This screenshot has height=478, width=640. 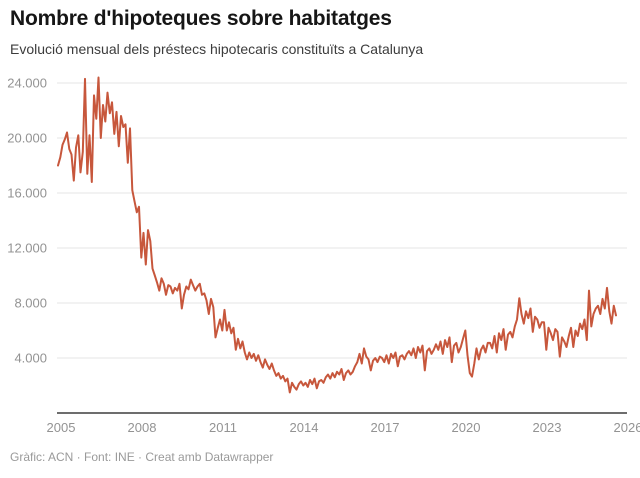 I want to click on x-tick-label: 2014, so click(x=304, y=427).